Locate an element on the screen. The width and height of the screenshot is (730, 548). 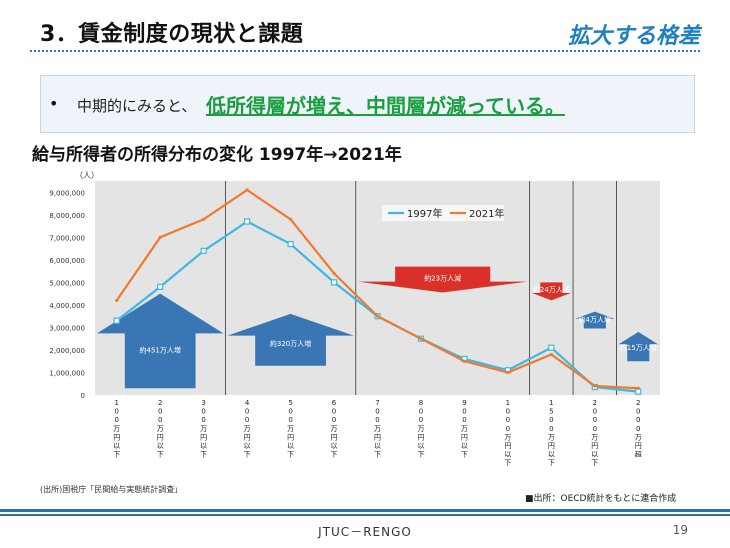
annotation-label: 約451万人増 is located at coordinates (160, 350).